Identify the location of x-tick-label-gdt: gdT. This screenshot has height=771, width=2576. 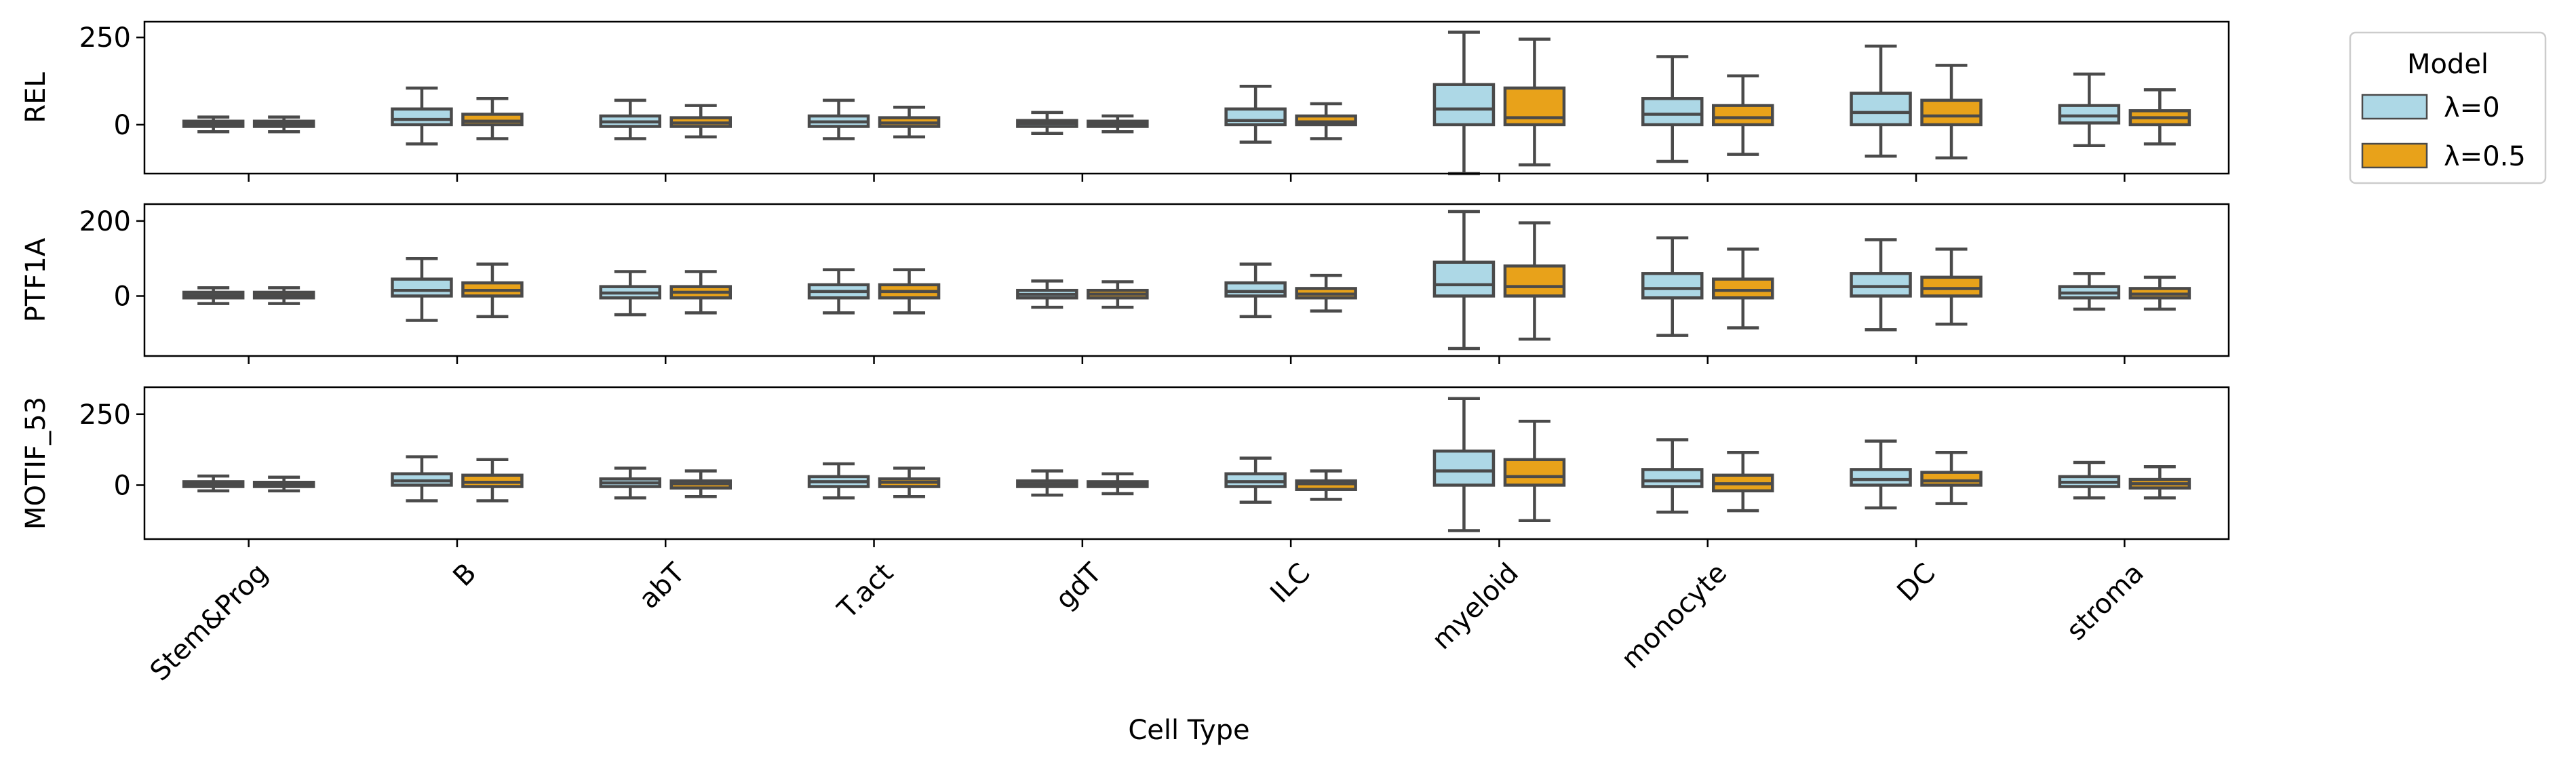
(1079, 586).